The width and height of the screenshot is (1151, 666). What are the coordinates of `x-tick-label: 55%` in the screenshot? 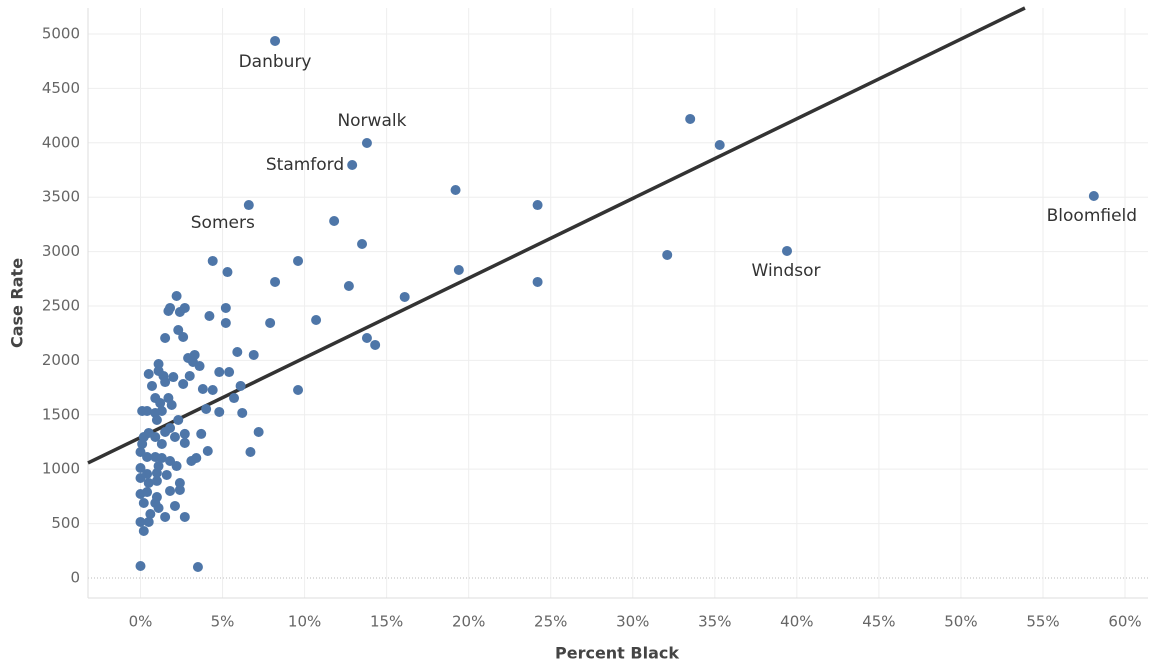 It's located at (1042, 622).